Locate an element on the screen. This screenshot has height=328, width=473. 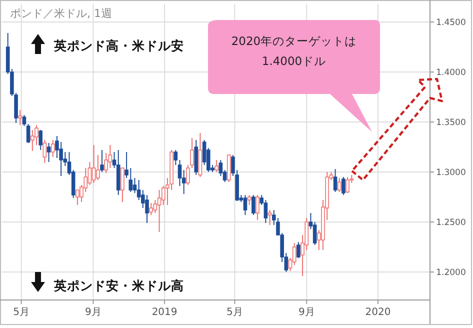
x-tick-label: 2020 is located at coordinates (378, 312).